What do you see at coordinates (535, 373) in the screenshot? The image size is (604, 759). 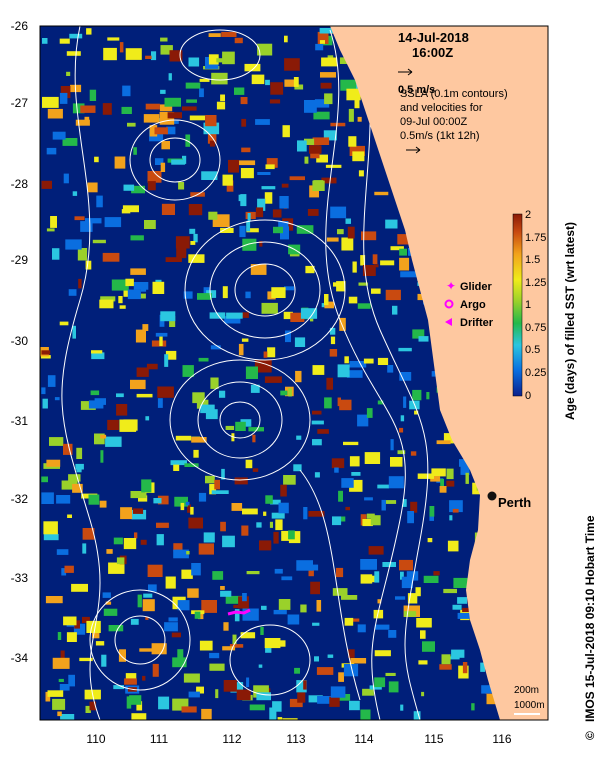 I see `colorbar-tick: 0.25` at bounding box center [535, 373].